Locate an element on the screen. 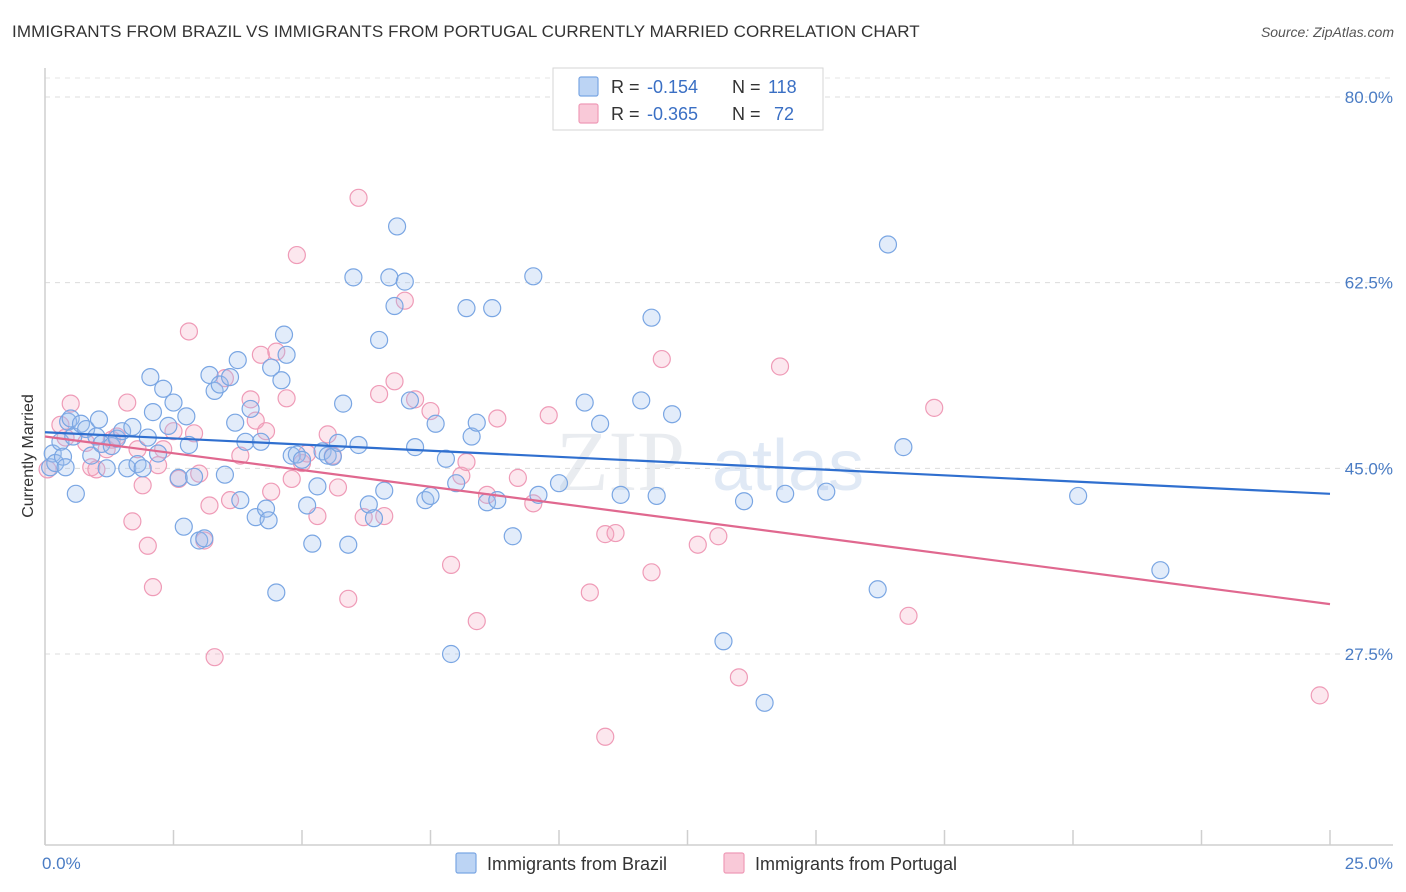 Image resolution: width=1406 pixels, height=892 pixels. bottom-legend-swatch-portugal is located at coordinates (734, 863).